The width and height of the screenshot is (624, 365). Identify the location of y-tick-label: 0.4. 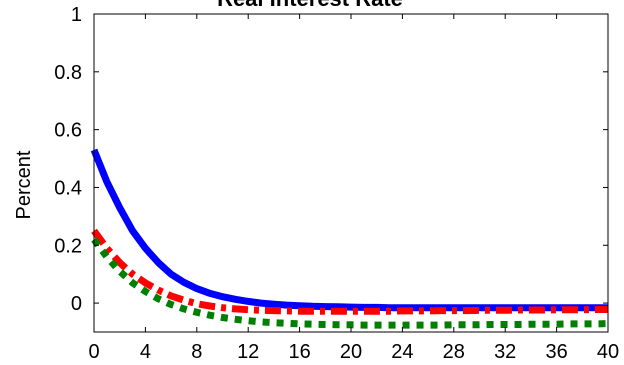
(68, 188).